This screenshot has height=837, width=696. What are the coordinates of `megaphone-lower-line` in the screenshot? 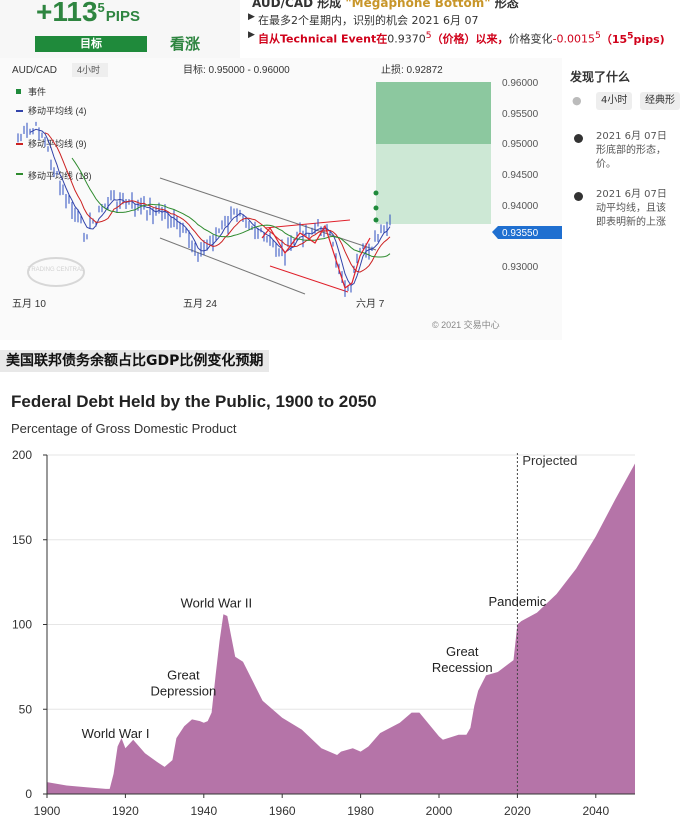 It's located at (309, 279).